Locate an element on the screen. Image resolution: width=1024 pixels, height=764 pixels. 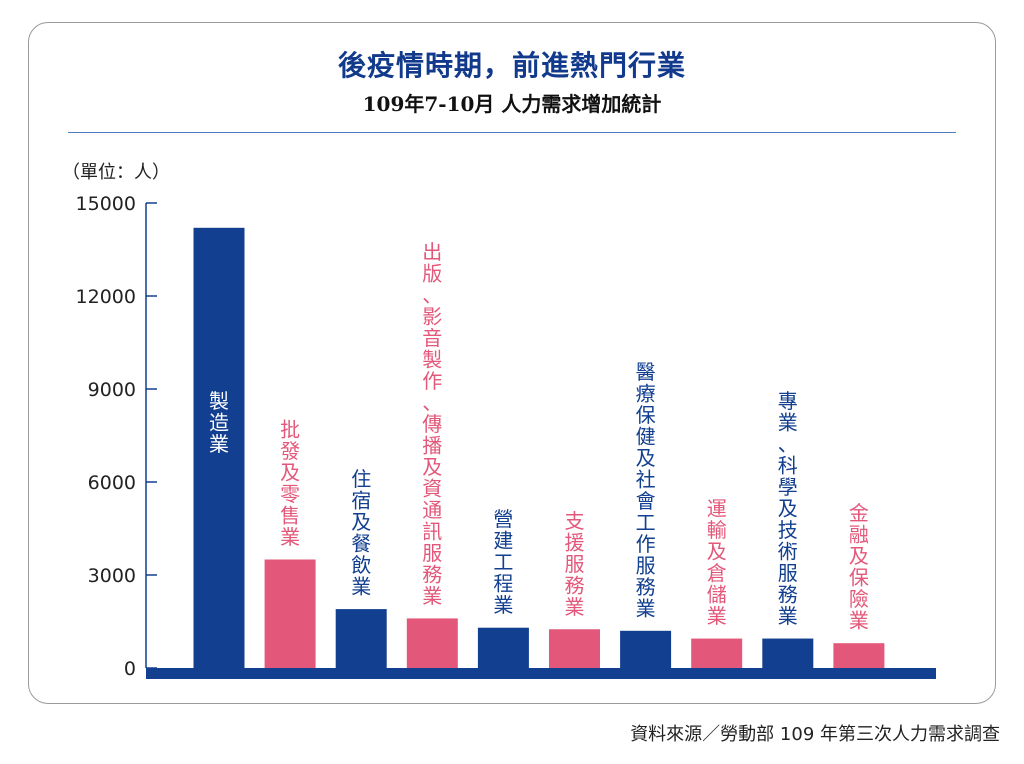
category-label: 營建工程業 is located at coordinates (503, 562).